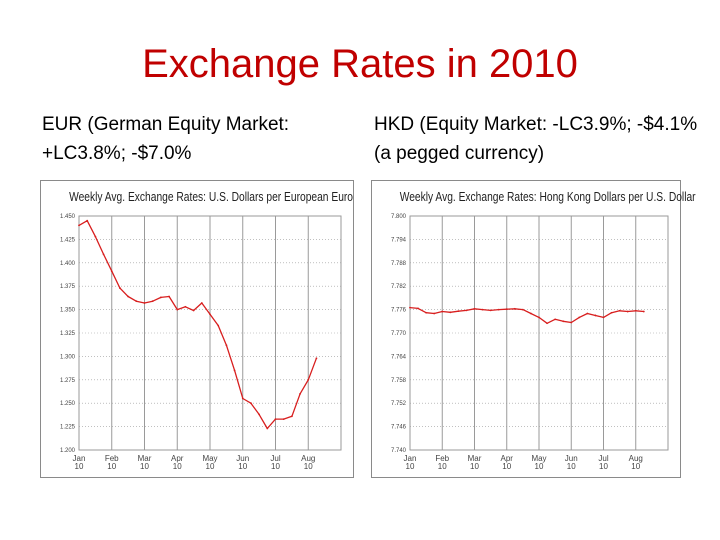  I want to click on eur-xtick-label: Aug, so click(308, 458).